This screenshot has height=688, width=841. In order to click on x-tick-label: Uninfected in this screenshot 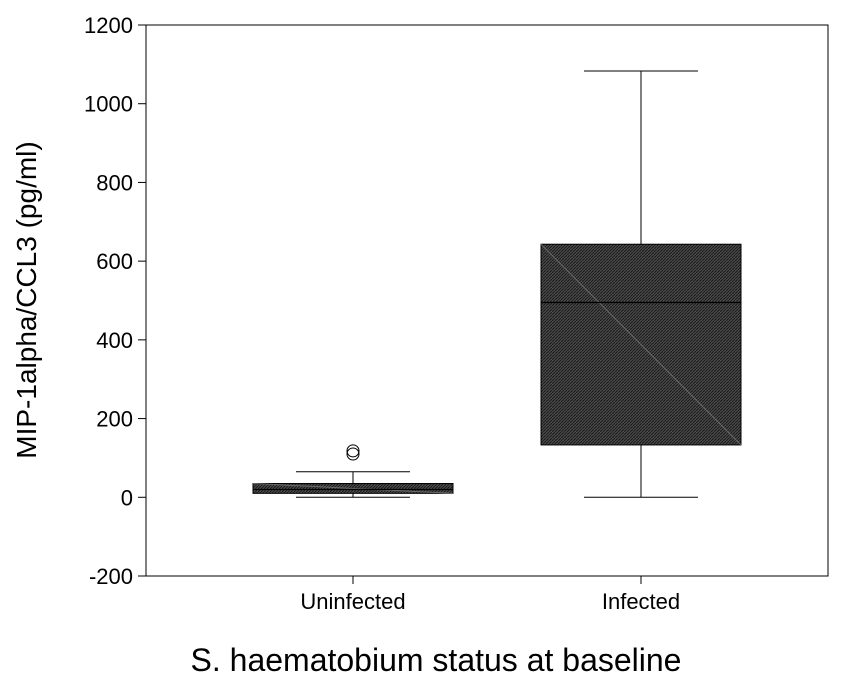, I will do `click(352, 601)`.